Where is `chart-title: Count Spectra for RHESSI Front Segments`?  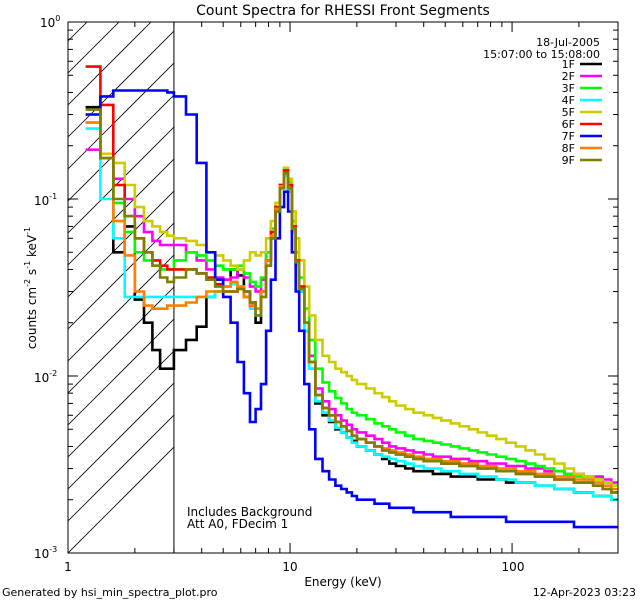
chart-title: Count Spectra for RHESSI Front Segments is located at coordinates (343, 11).